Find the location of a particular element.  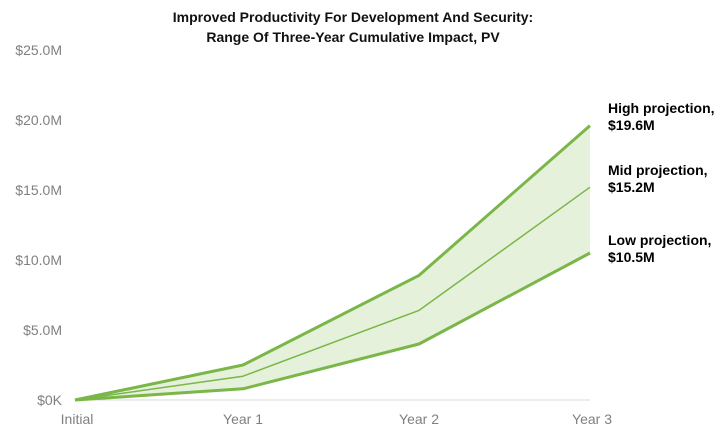

mid-projection-label: Mid projection, $15.2M is located at coordinates (658, 178).